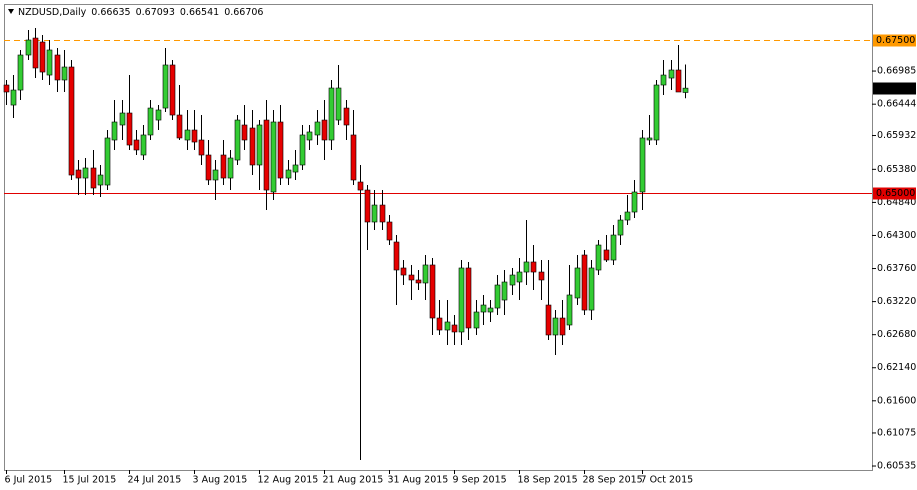  What do you see at coordinates (288, 480) in the screenshot?
I see `x-tick-label: 12 Aug 2015` at bounding box center [288, 480].